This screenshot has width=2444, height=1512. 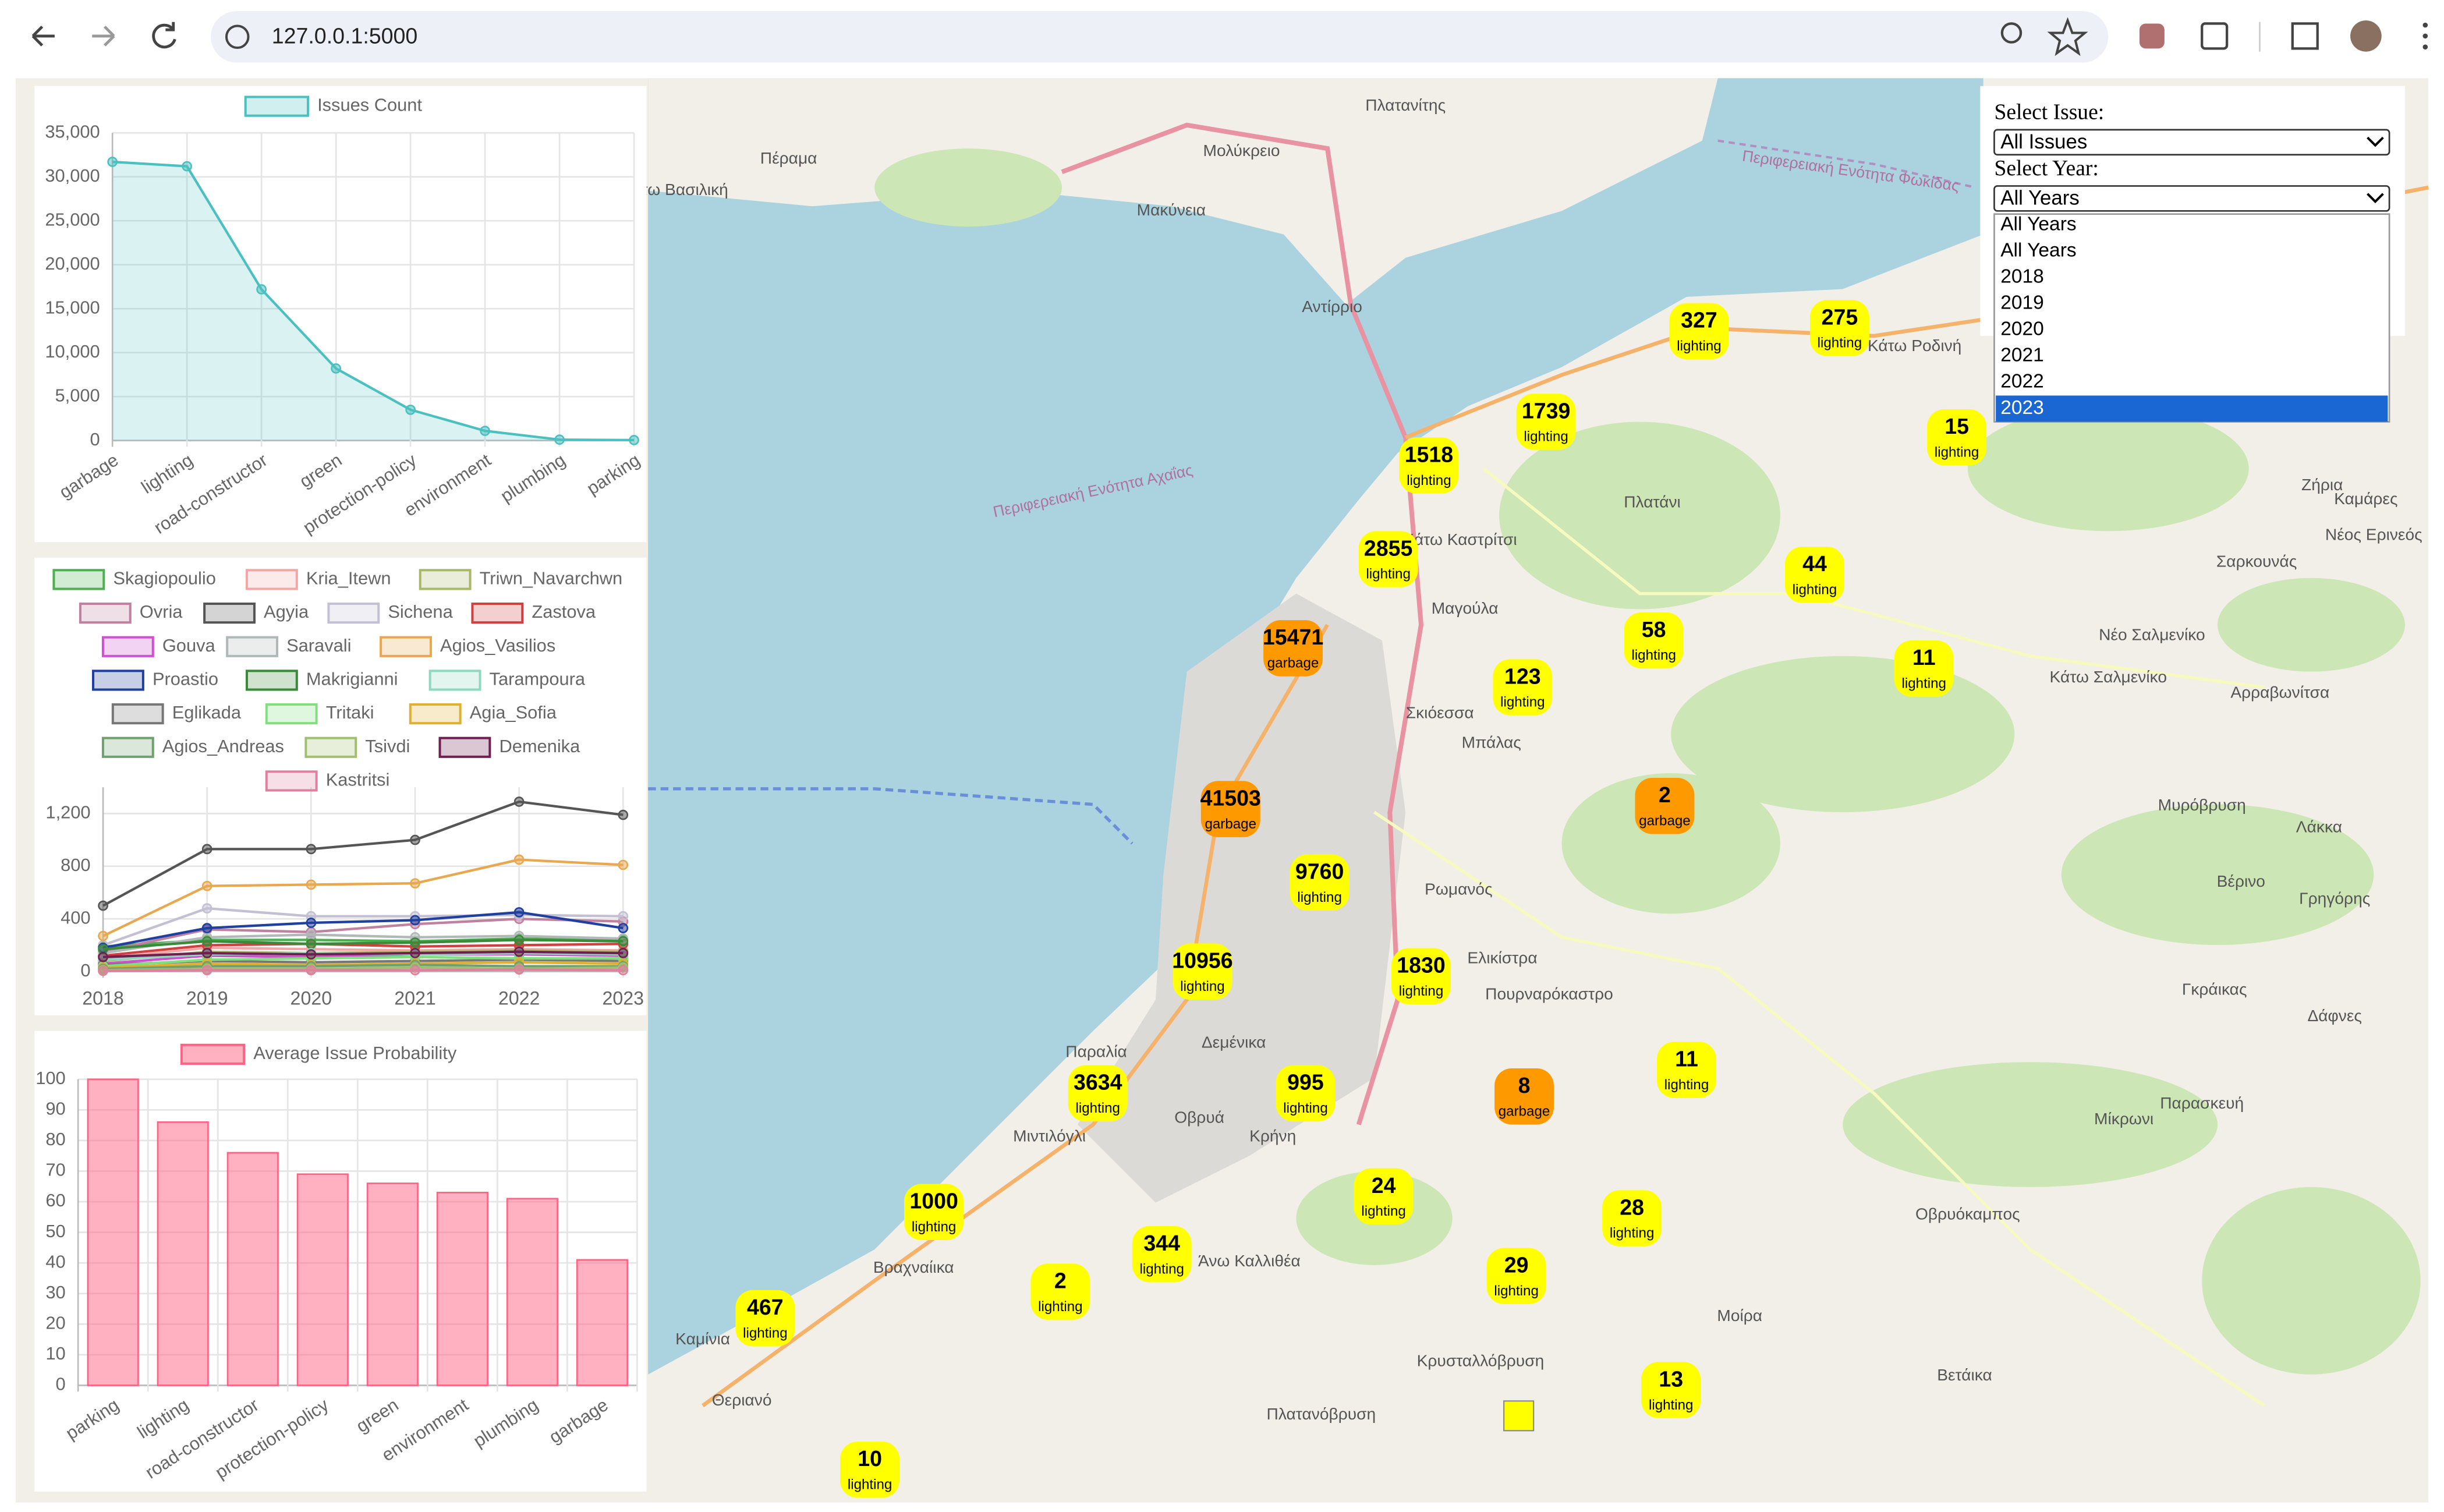 What do you see at coordinates (1699, 332) in the screenshot?
I see `marker: 327 lighting` at bounding box center [1699, 332].